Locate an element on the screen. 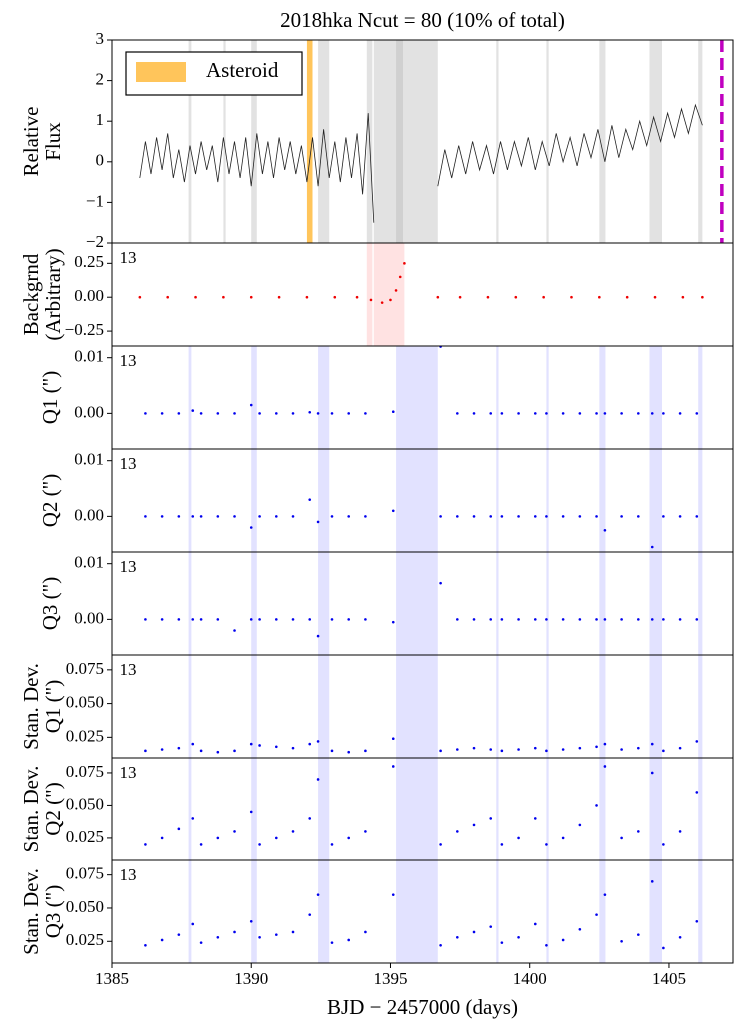  offset-text: 13 is located at coordinates (128, 874).